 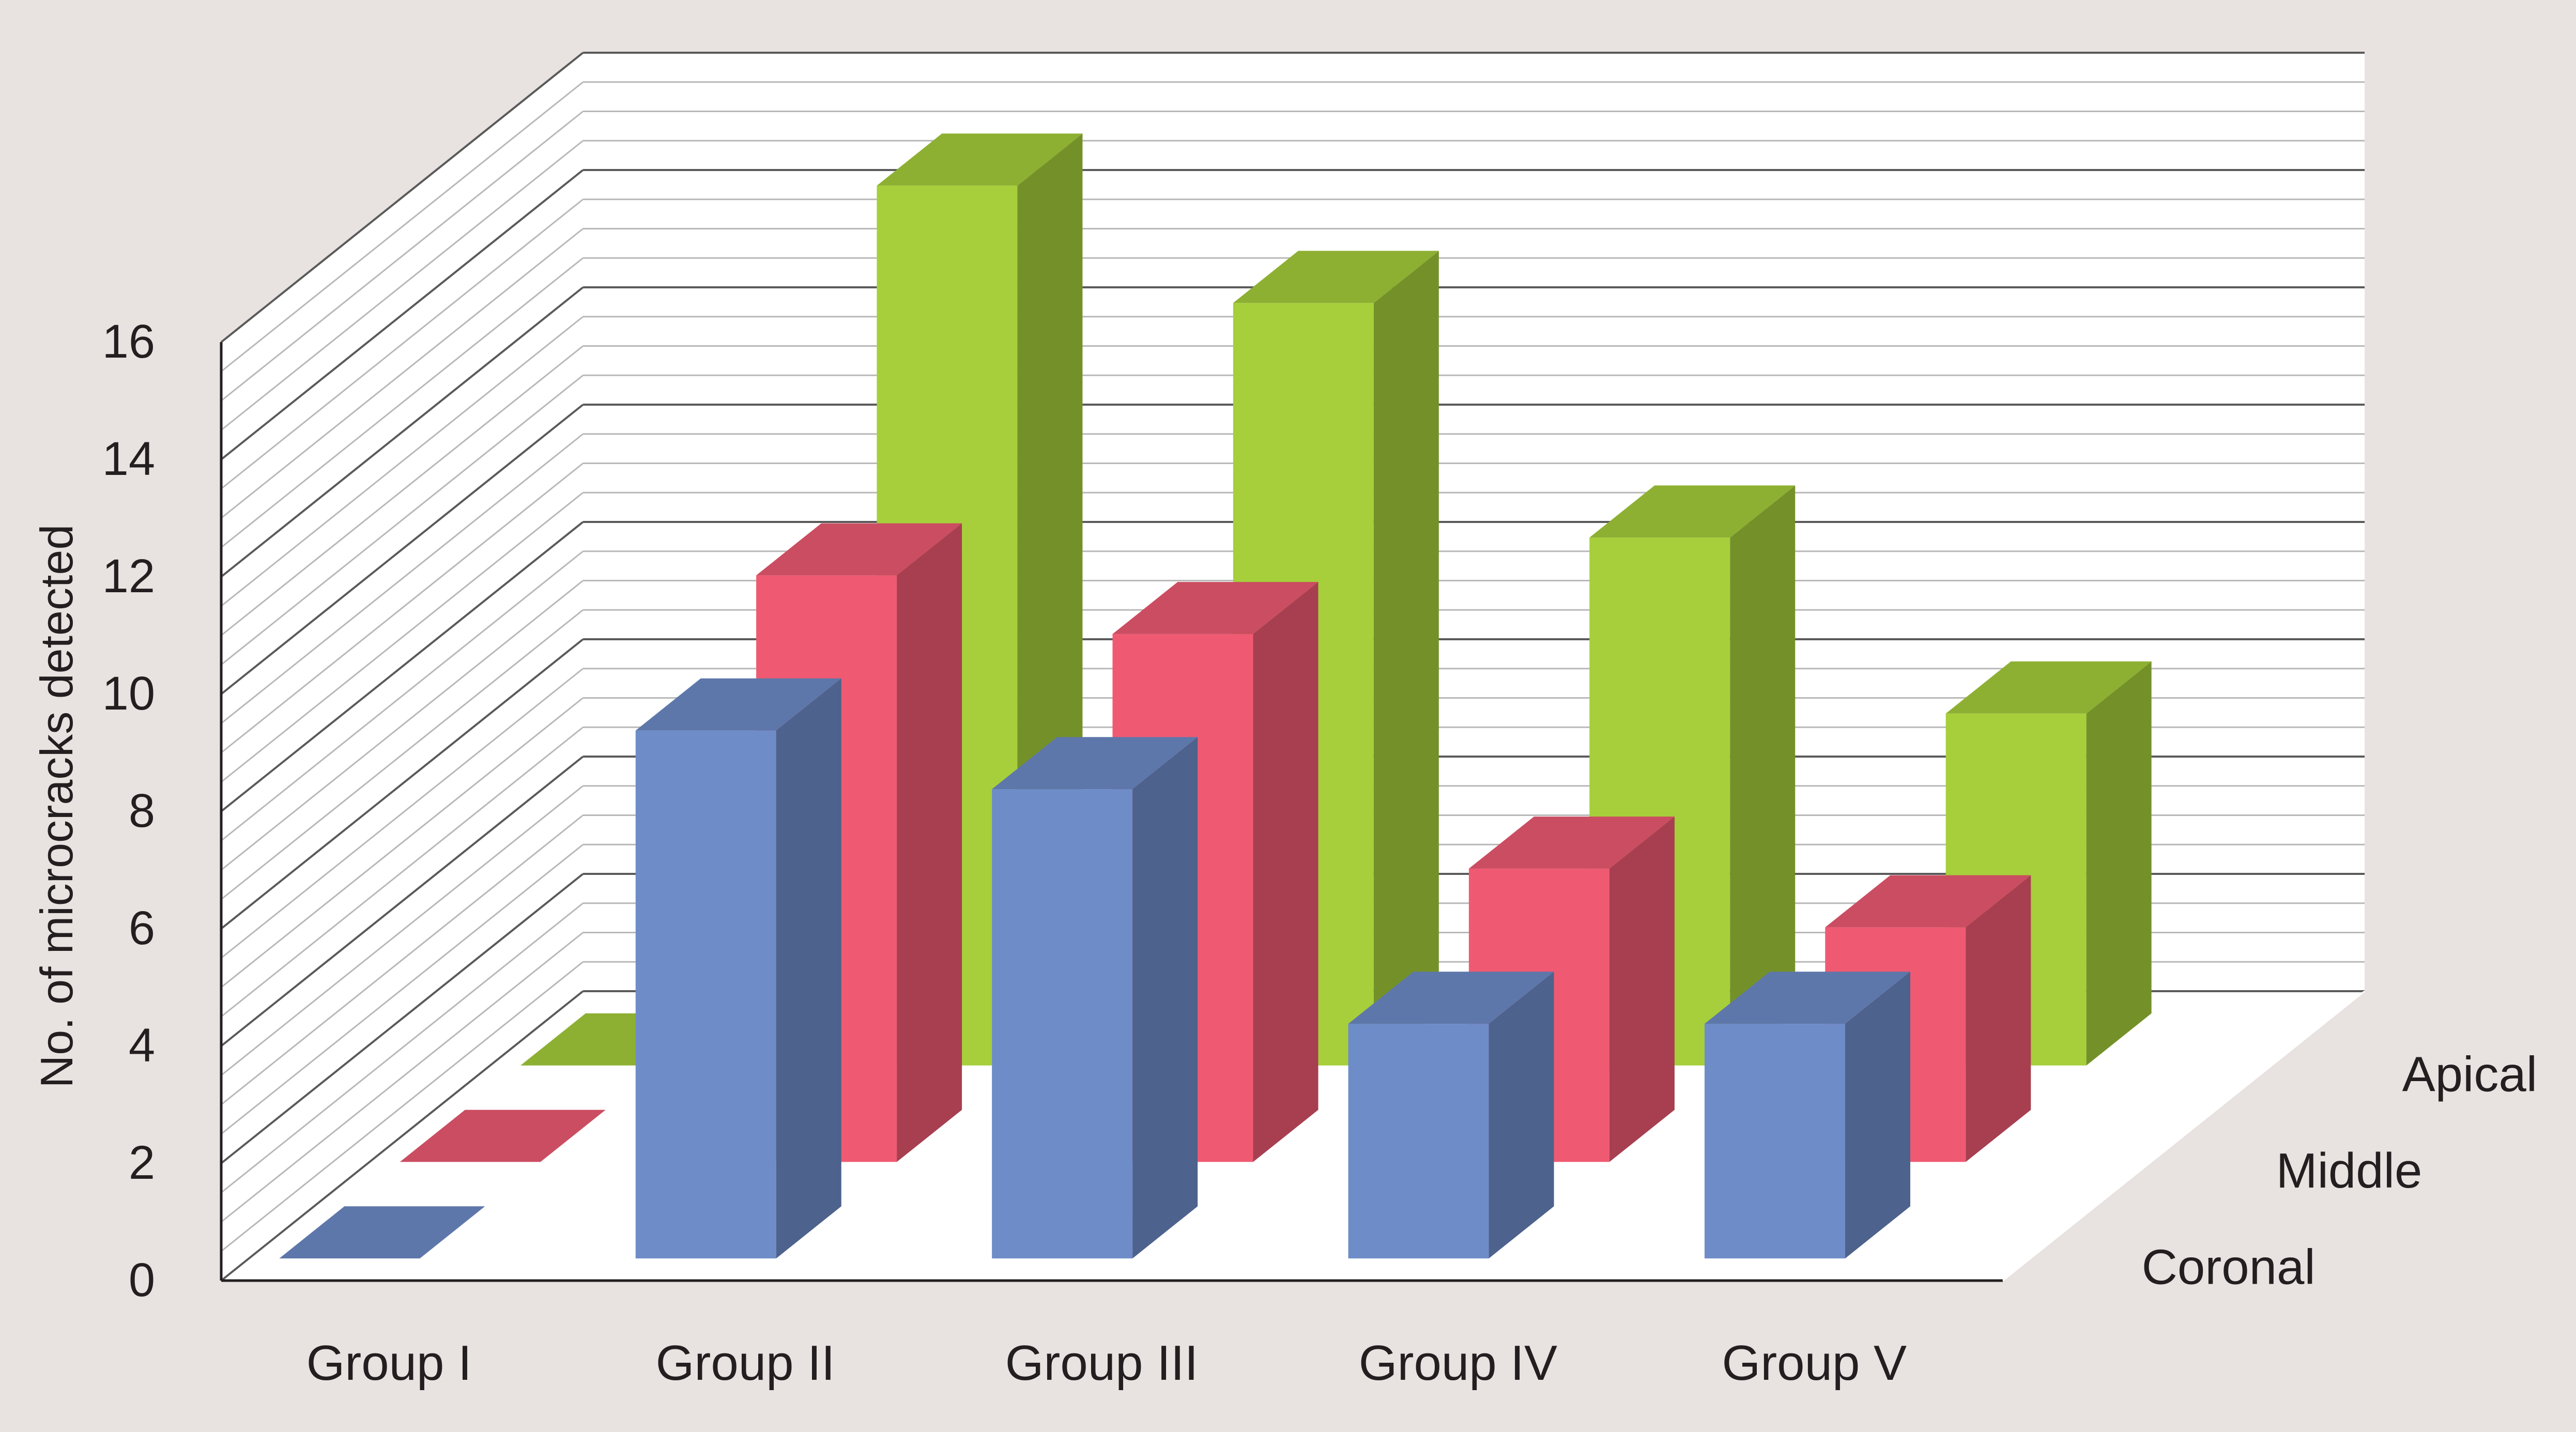 I want to click on series-label-coronal: Coronal, so click(x=2229, y=1267).